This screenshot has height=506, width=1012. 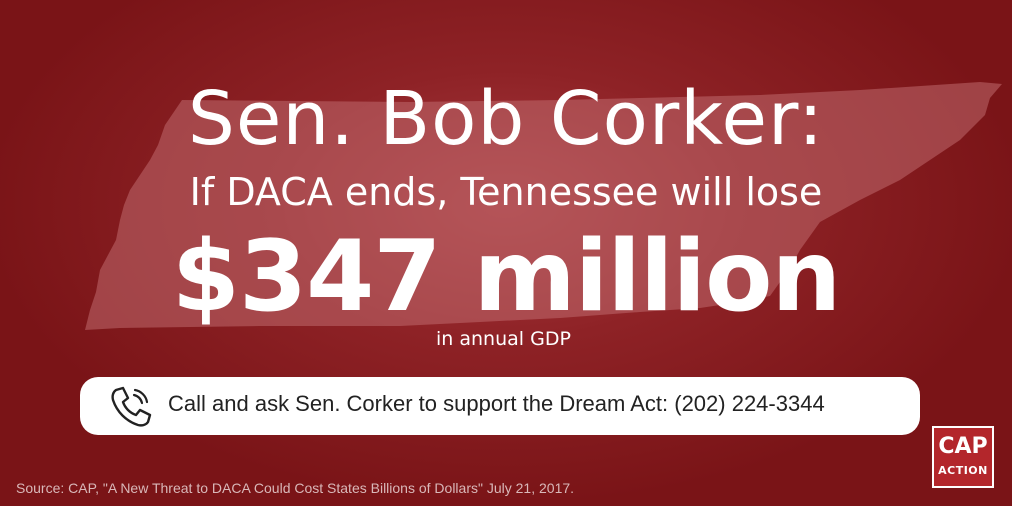 What do you see at coordinates (506, 119) in the screenshot?
I see `headline-title: Sen. Bob Corker:` at bounding box center [506, 119].